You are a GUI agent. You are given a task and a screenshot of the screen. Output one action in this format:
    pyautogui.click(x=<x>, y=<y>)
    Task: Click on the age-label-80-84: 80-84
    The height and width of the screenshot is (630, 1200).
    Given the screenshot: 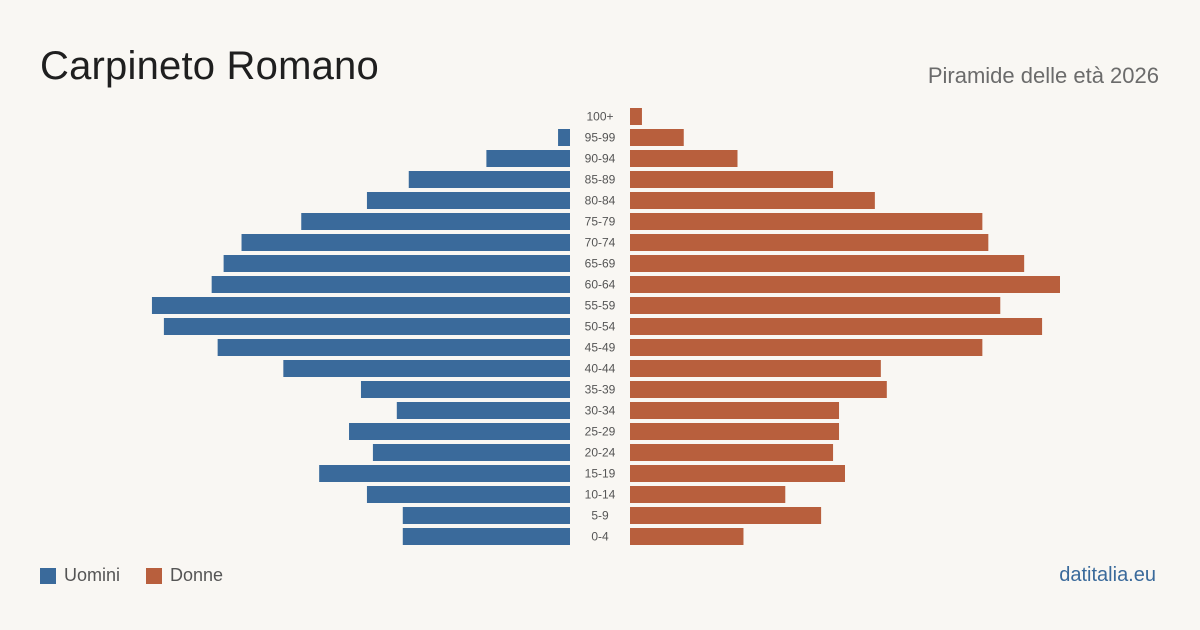 What is the action you would take?
    pyautogui.click(x=600, y=201)
    